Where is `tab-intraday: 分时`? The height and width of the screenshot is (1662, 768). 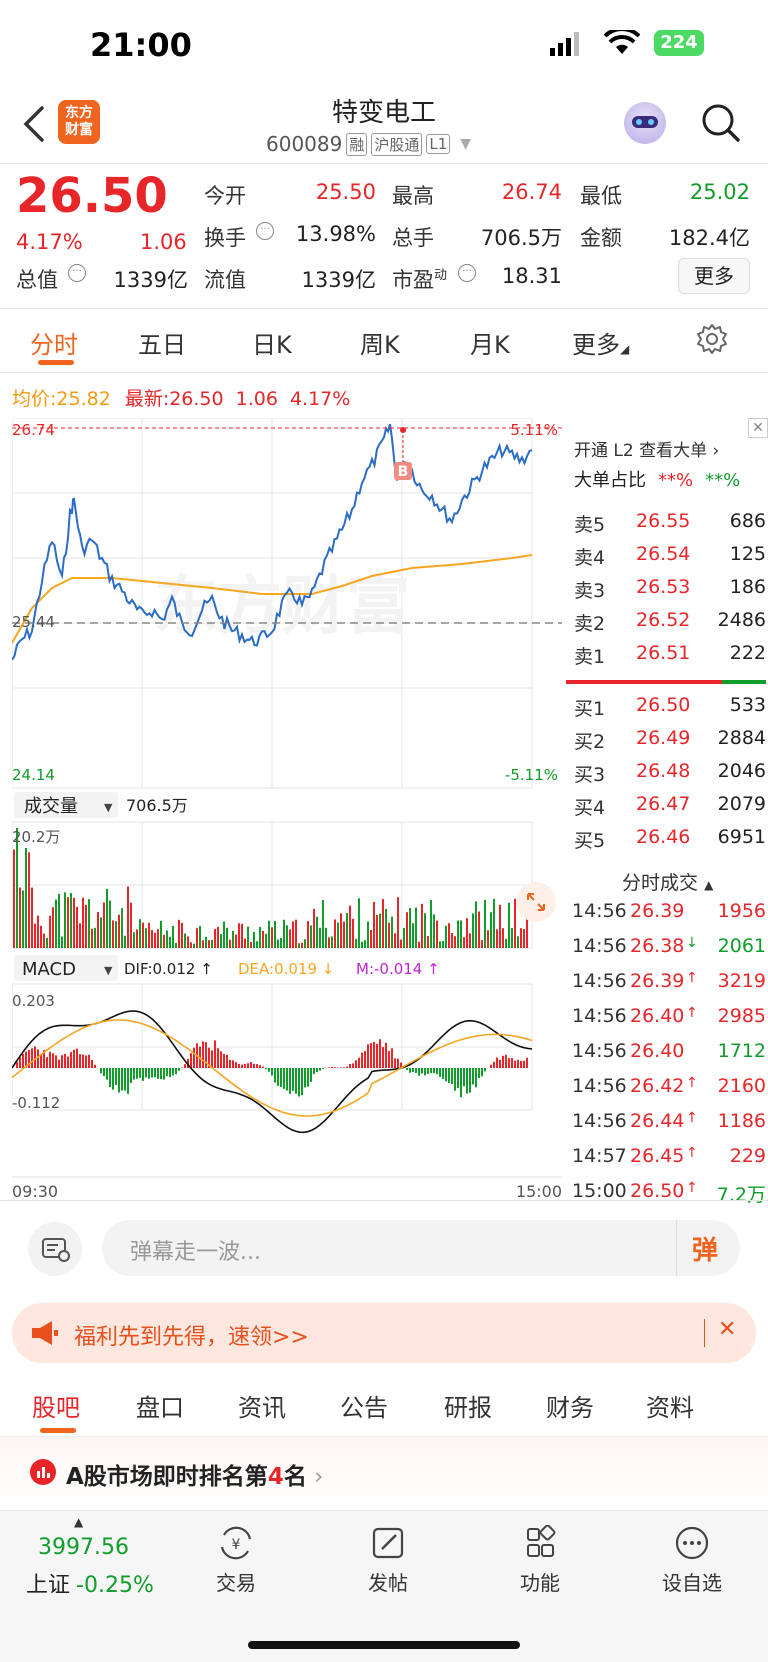
tab-intraday: 分时 is located at coordinates (54, 345).